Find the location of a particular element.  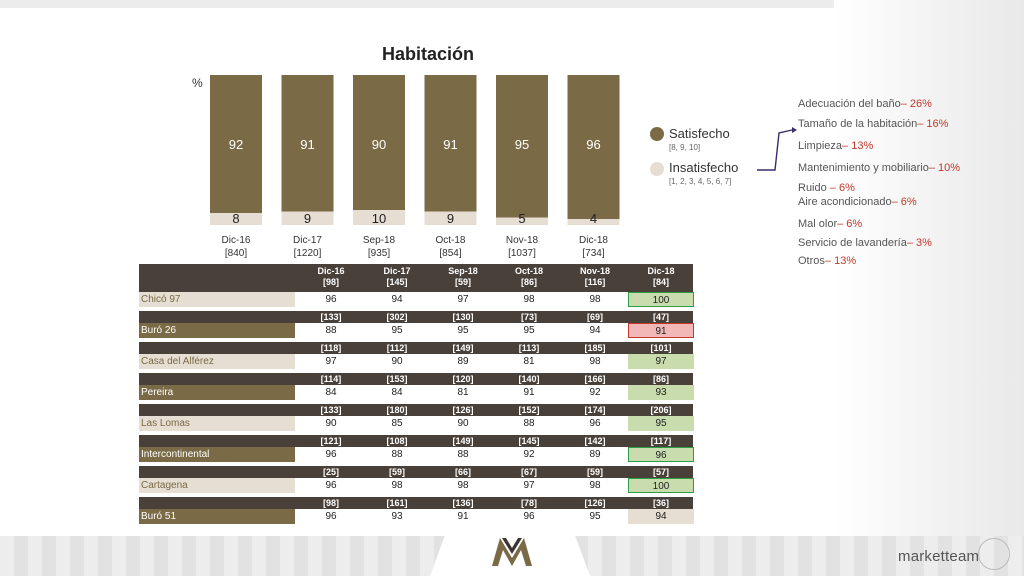

row-hotel-name: Casa del Alférez is located at coordinates (217, 361).